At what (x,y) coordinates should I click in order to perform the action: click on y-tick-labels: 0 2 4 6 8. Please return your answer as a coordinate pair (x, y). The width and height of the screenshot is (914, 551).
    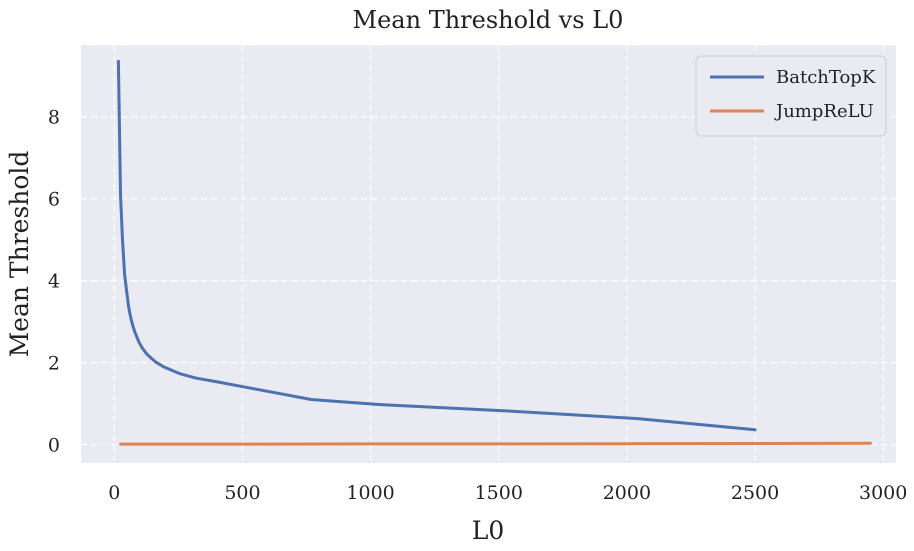
    Looking at the image, I should click on (54, 282).